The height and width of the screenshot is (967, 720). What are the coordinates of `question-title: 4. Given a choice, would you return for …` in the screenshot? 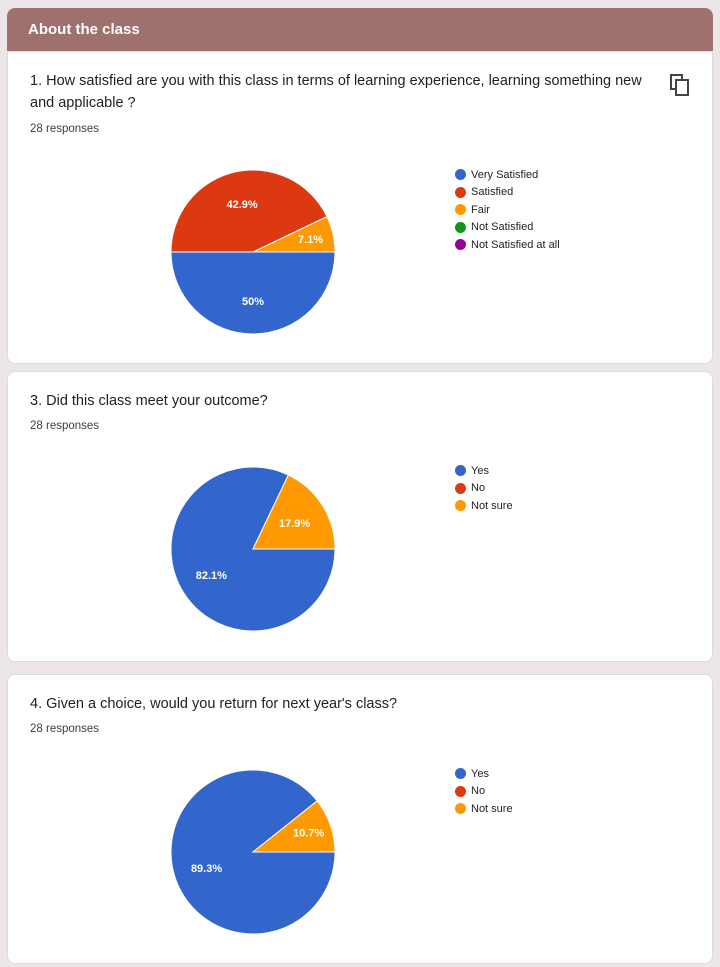 It's located at (214, 704).